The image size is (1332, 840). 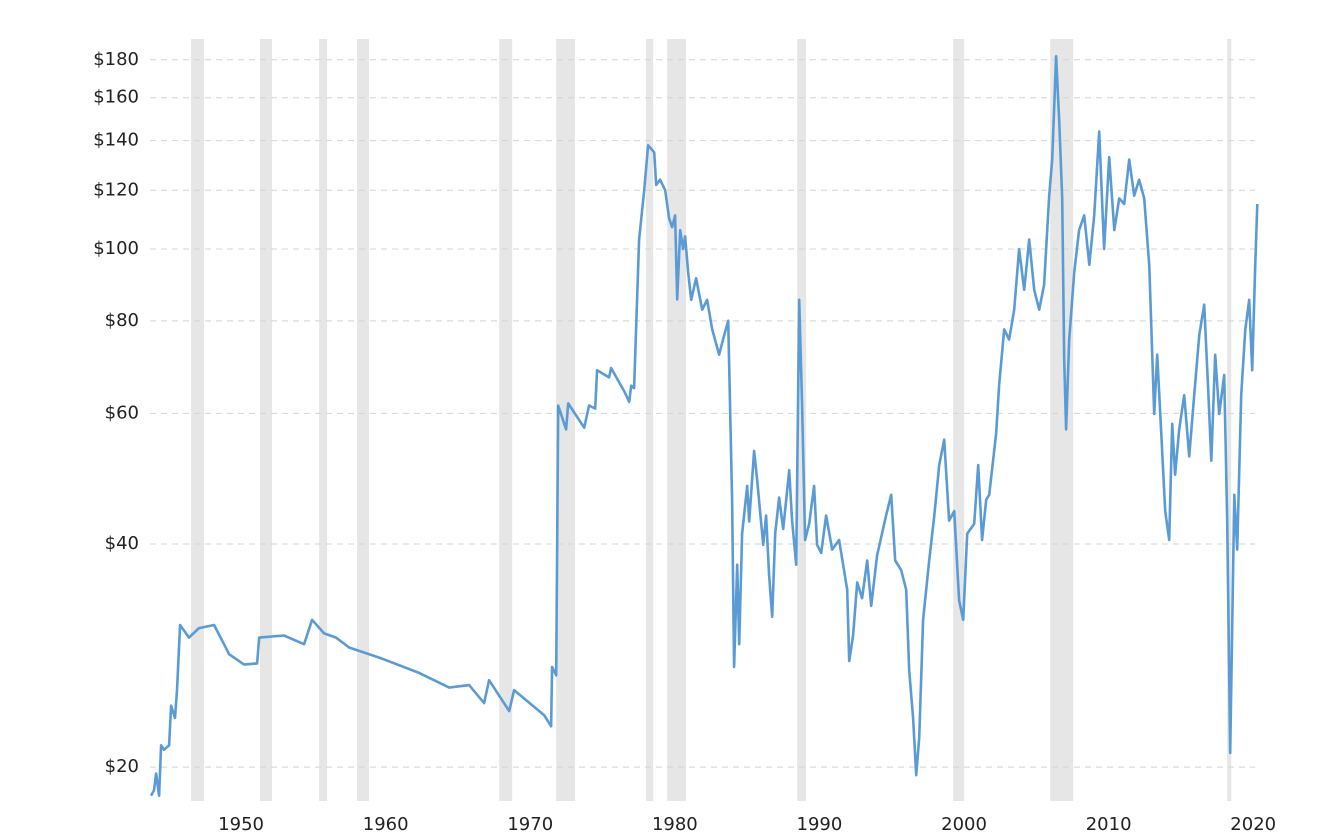 I want to click on x-tick-label: 1980, so click(x=675, y=824).